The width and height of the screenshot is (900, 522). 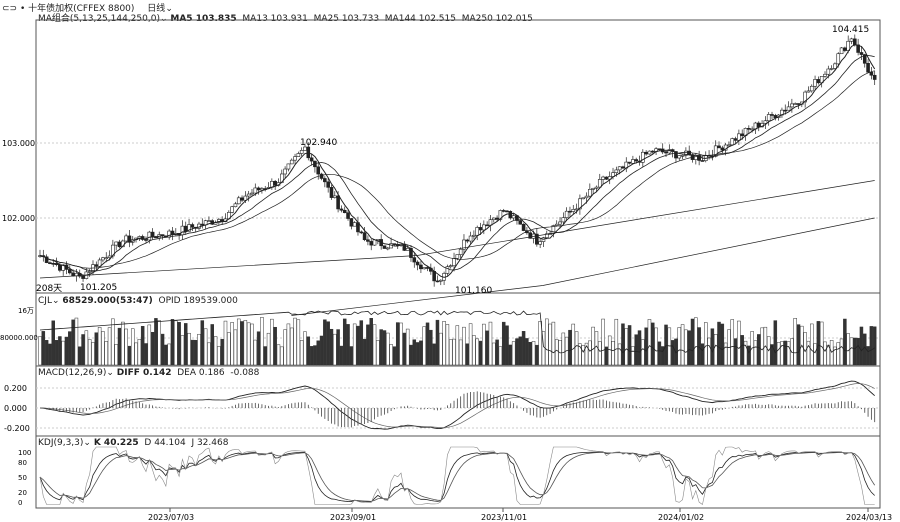 What do you see at coordinates (99, 19) in the screenshot?
I see `ma-selector: MA组合(5,13,25,144,250,0)` at bounding box center [99, 19].